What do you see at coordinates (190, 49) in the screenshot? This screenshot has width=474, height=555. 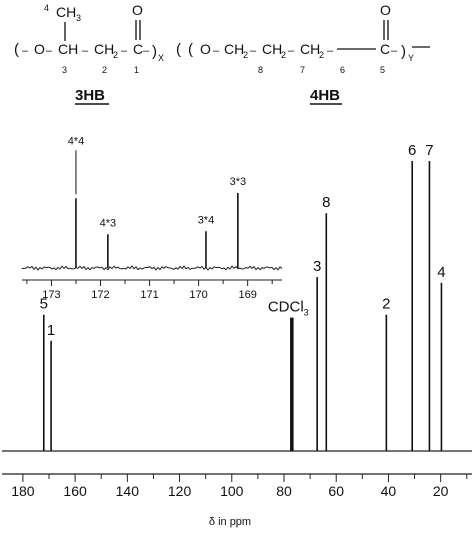 I see `left-paren-4hb-inner: (` at bounding box center [190, 49].